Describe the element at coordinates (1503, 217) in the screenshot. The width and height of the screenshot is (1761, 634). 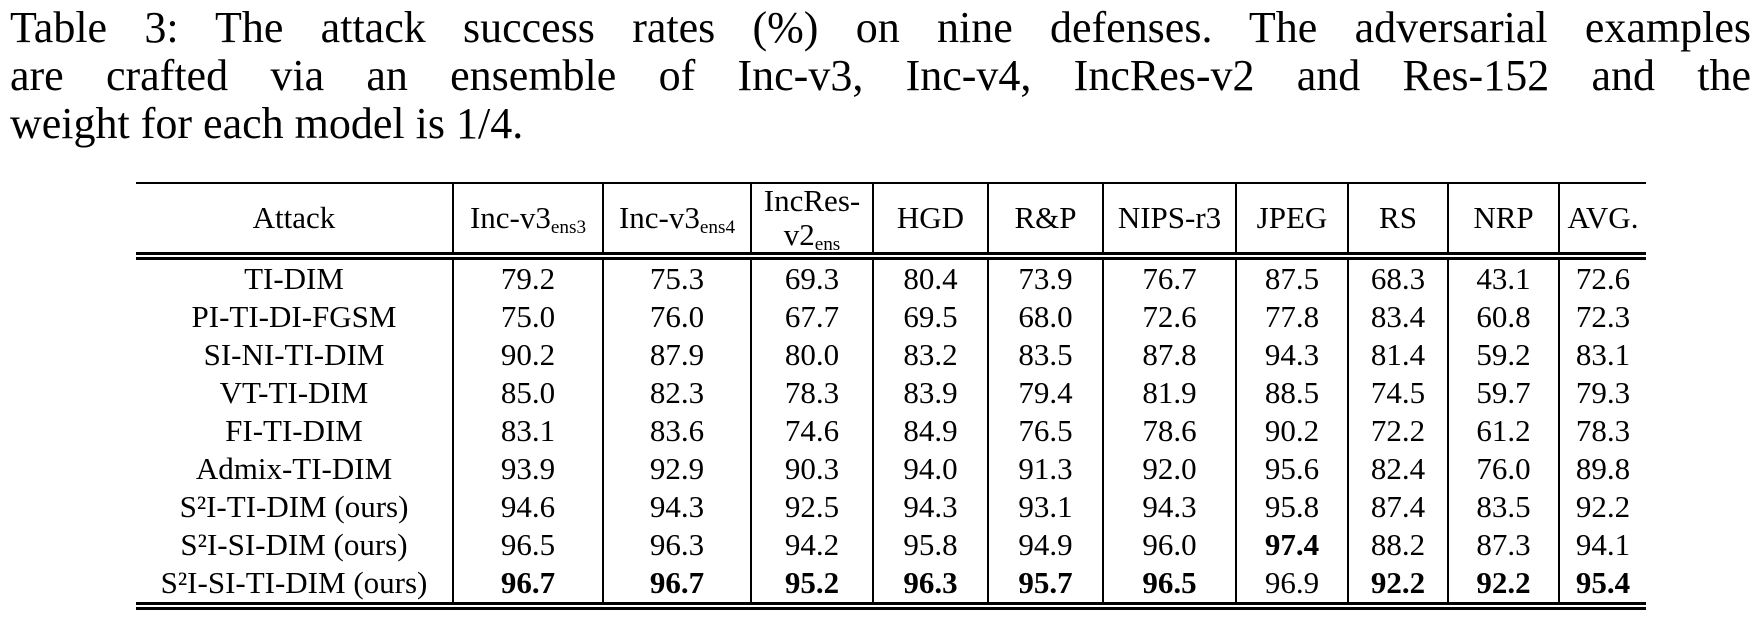
I see `column-header-label: NRP` at that location.